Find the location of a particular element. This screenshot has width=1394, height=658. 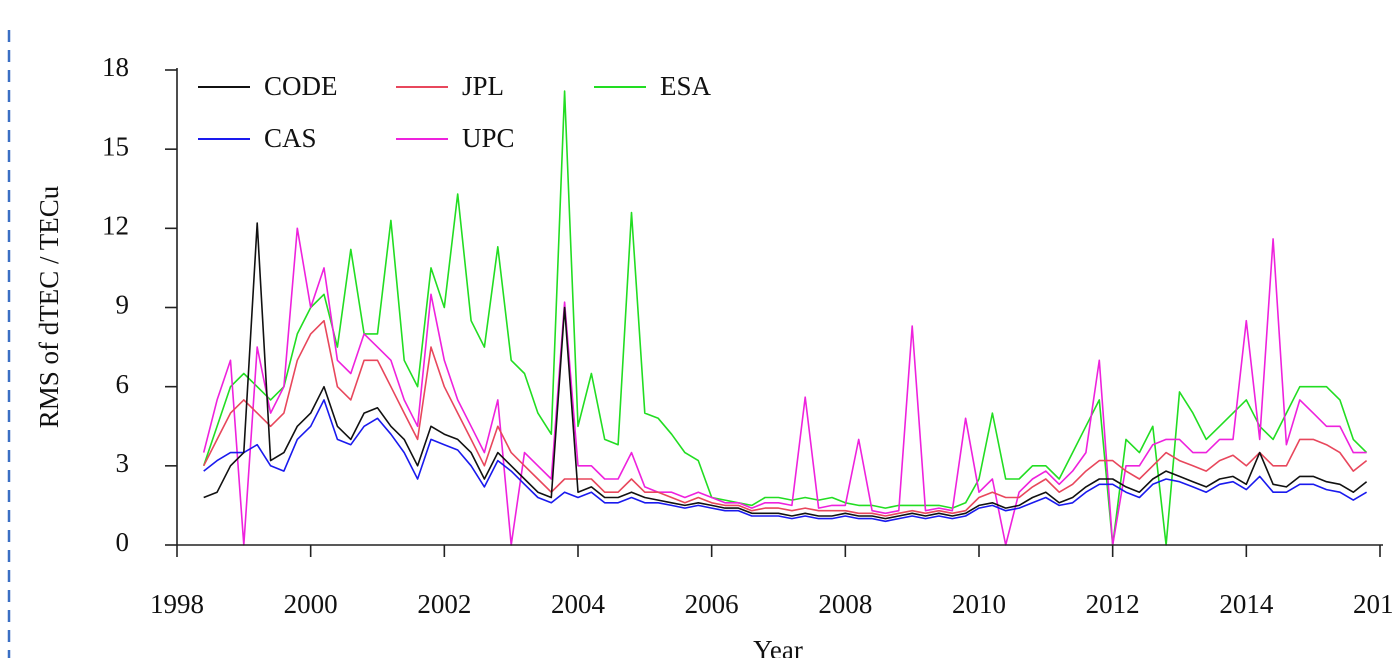

legend-label: CAS is located at coordinates (290, 138).